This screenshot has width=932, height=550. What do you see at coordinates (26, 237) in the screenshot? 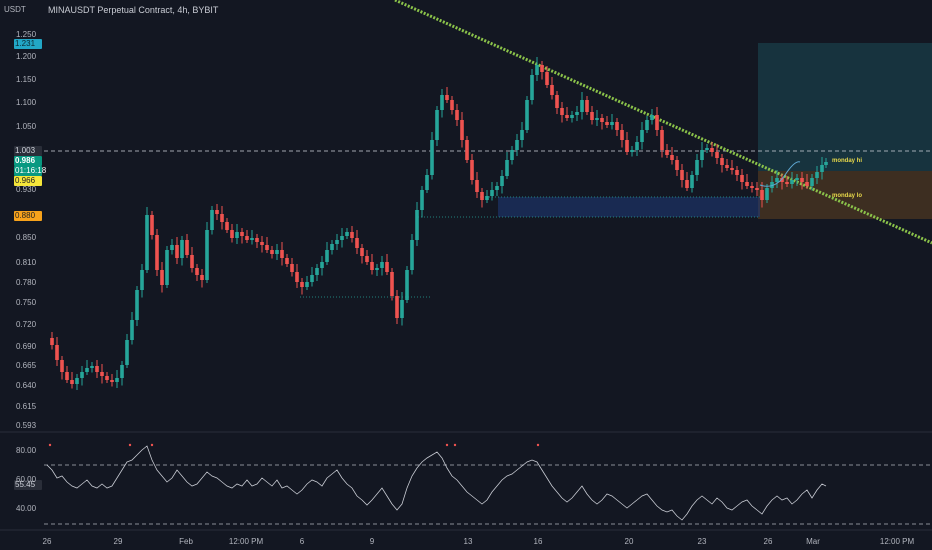
I see `price-tick-label: 0.850` at bounding box center [26, 237].